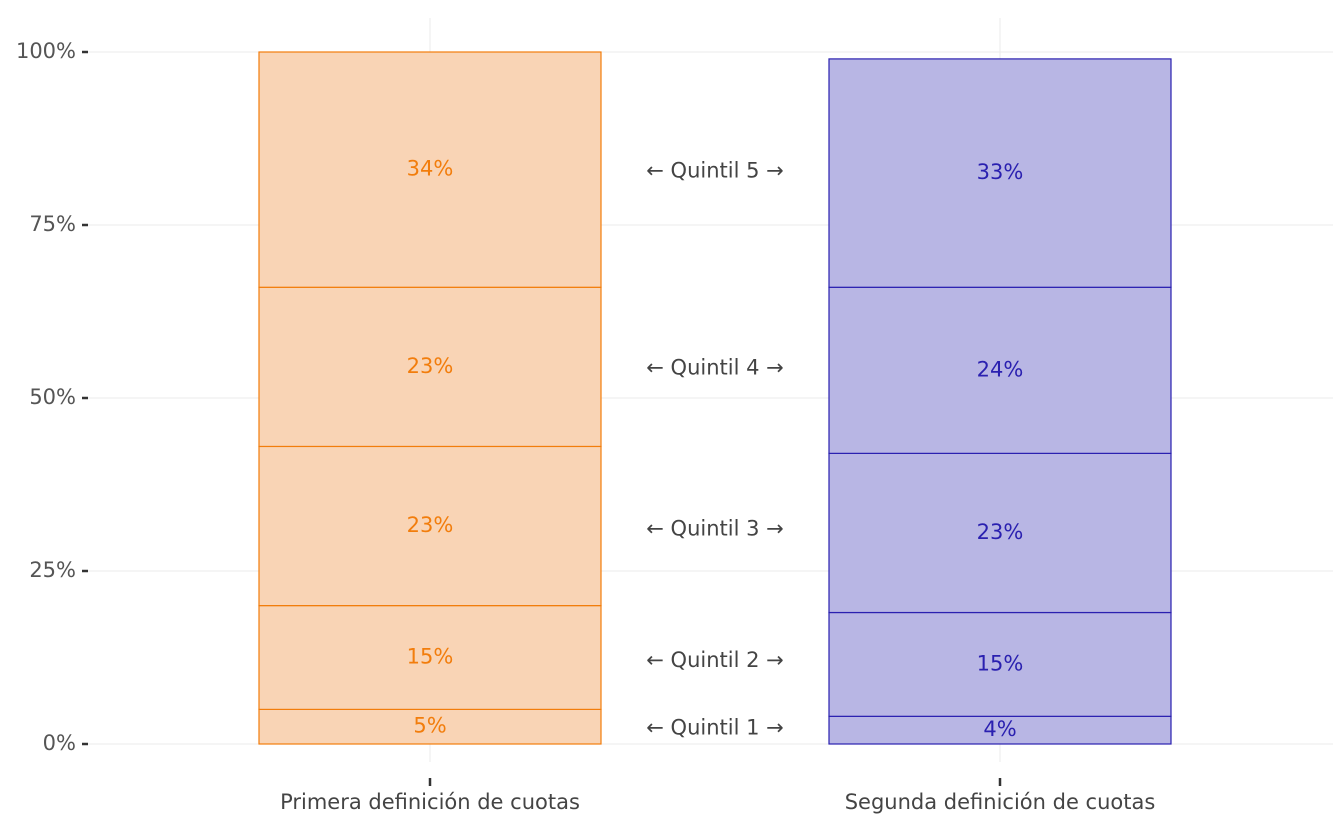  What do you see at coordinates (714, 660) in the screenshot?
I see `series-label: ← Quintil 2 →` at bounding box center [714, 660].